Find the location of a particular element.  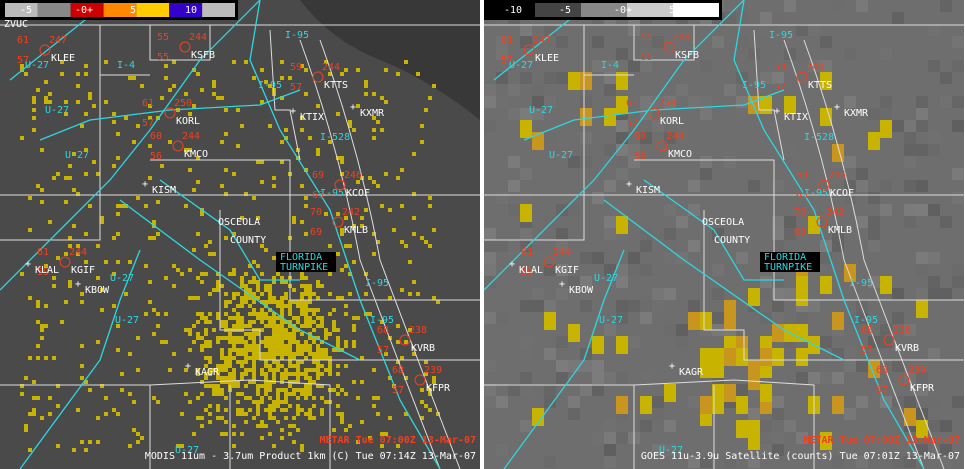

station-id: KORL is located at coordinates (672, 121).